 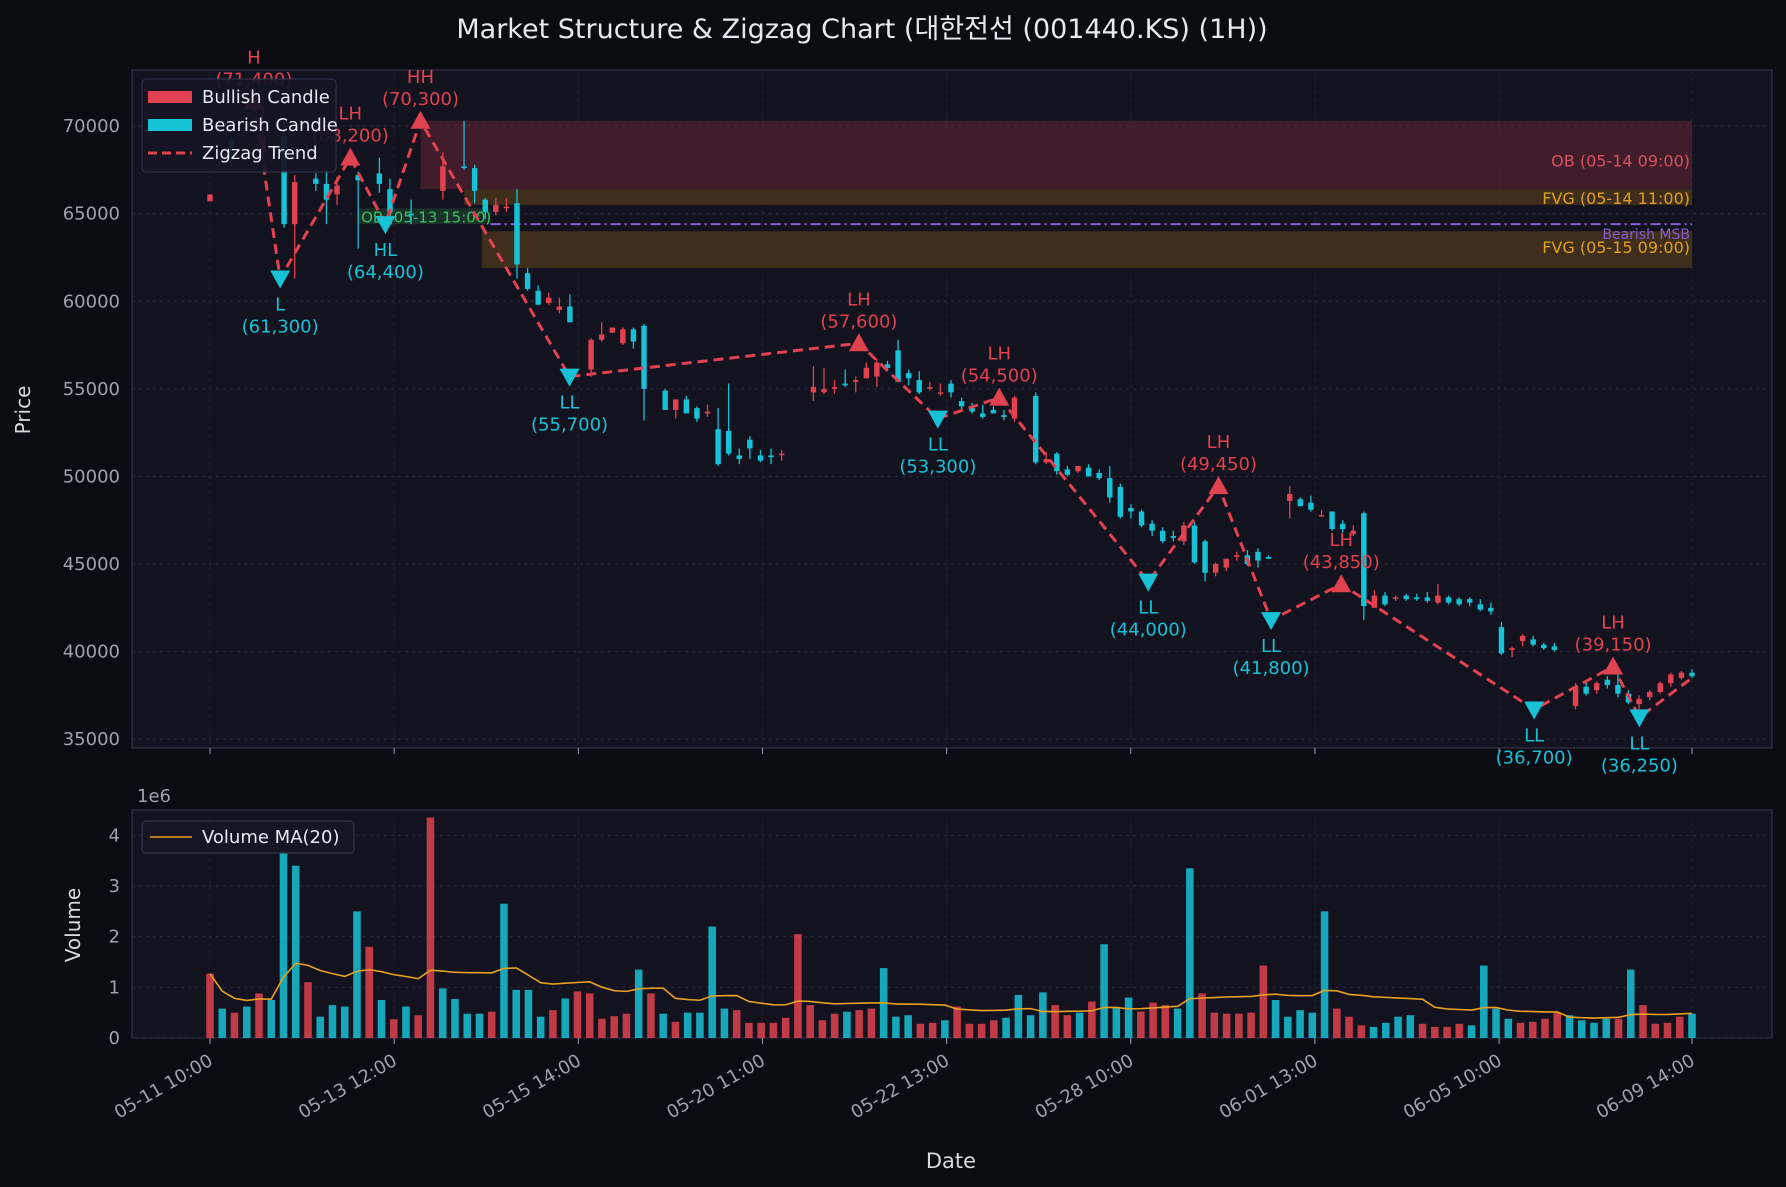 What do you see at coordinates (420, 99) in the screenshot?
I see `swing-value: (70,300)` at bounding box center [420, 99].